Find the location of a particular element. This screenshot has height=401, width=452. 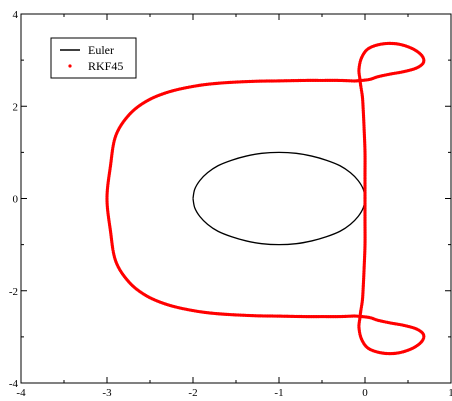

y-tick-label: -2 is located at coordinates (13, 292).